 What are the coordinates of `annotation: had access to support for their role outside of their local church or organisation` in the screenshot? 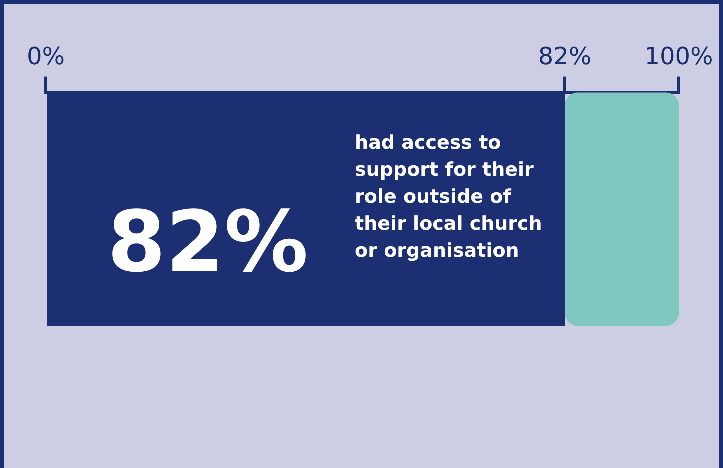 It's located at (448, 197).